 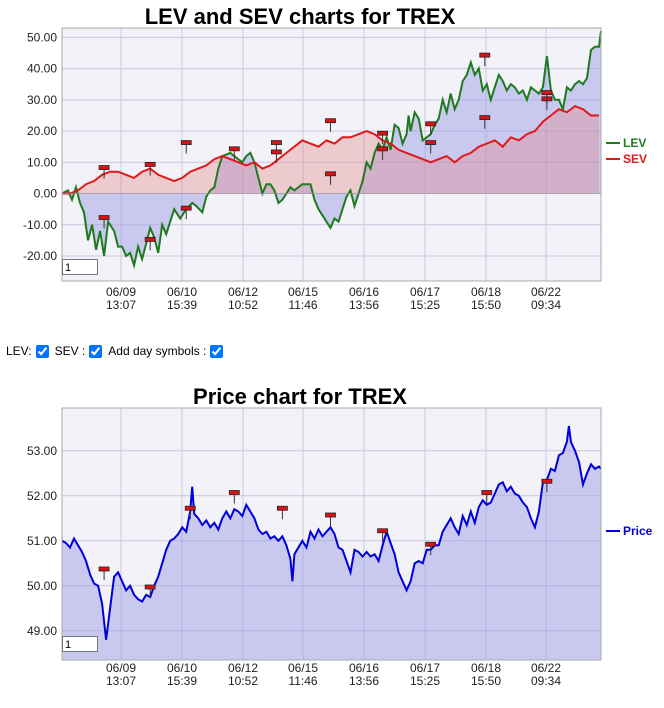 I want to click on day-symbols-label: Add day symbols :, so click(x=157, y=351).